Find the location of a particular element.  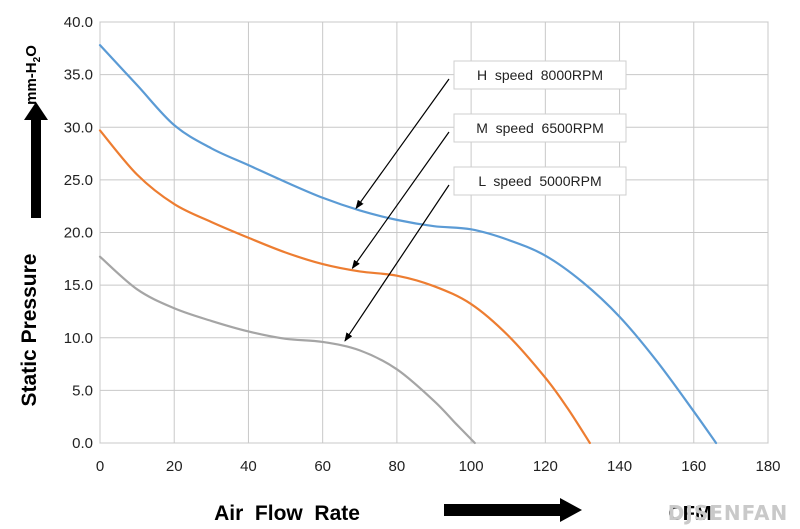

x-axis-direction-arrow-shaft is located at coordinates (503, 510).